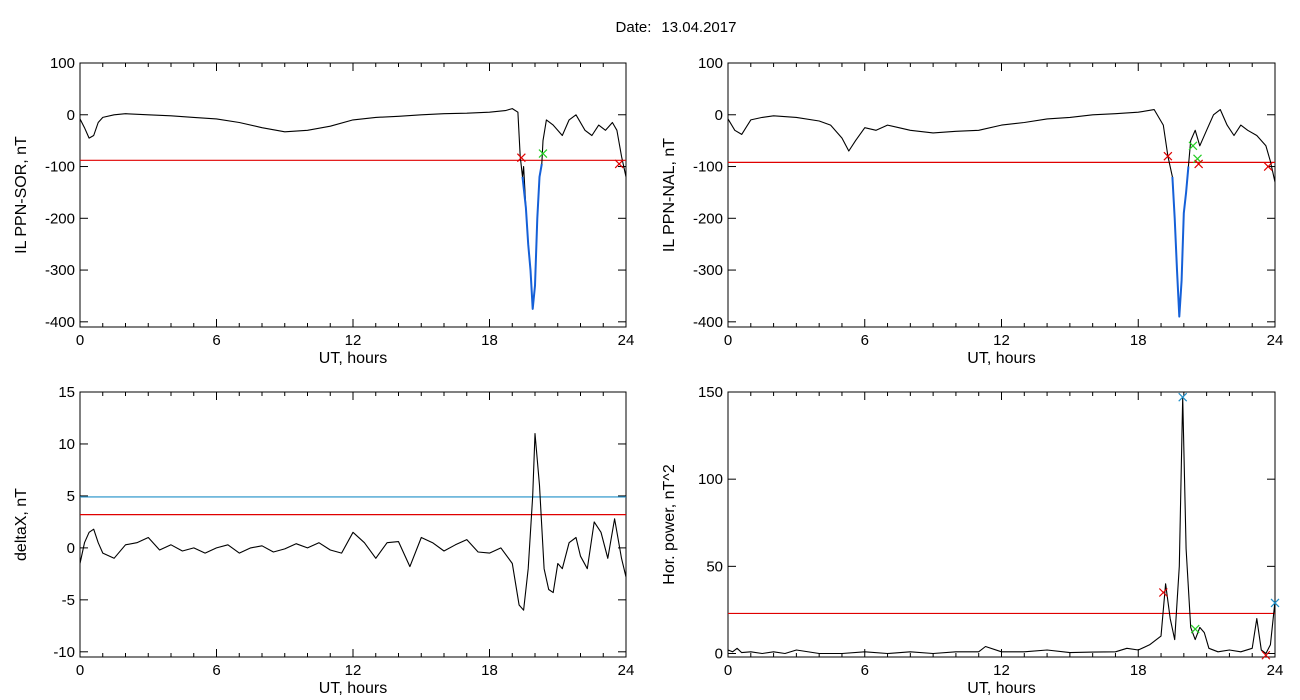 This screenshot has width=1300, height=700. Describe the element at coordinates (669, 524) in the screenshot. I see `y-axis-label: Hor. power, nT^2` at that location.